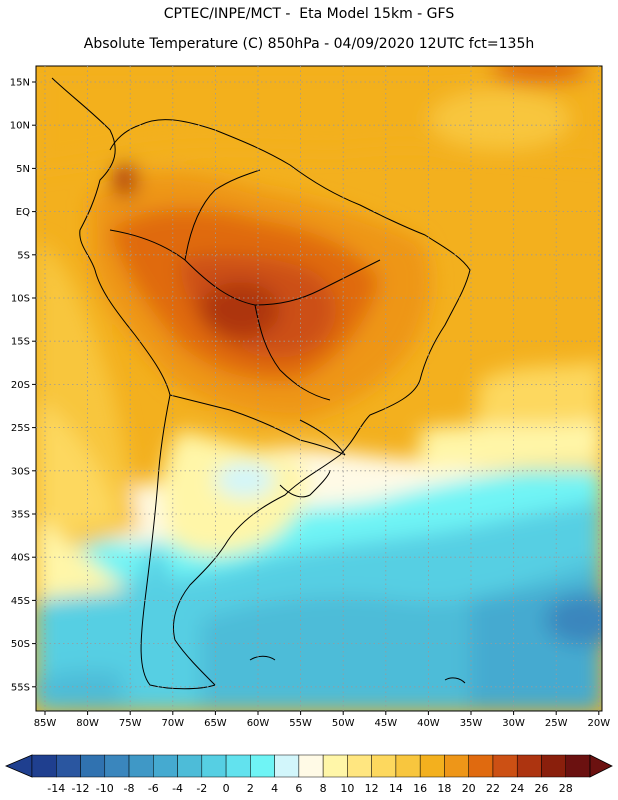 The image size is (618, 800). Describe the element at coordinates (20, 515) in the screenshot. I see `lat-tick-label: 35S` at that location.